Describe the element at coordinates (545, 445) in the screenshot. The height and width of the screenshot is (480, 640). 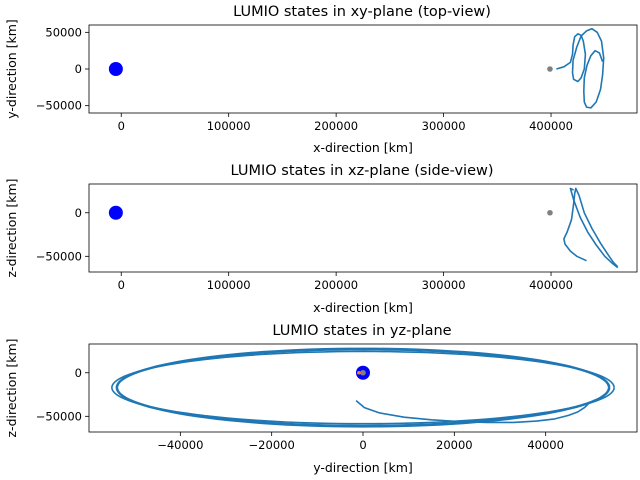
I see `x-tick-label: 40000` at that location.